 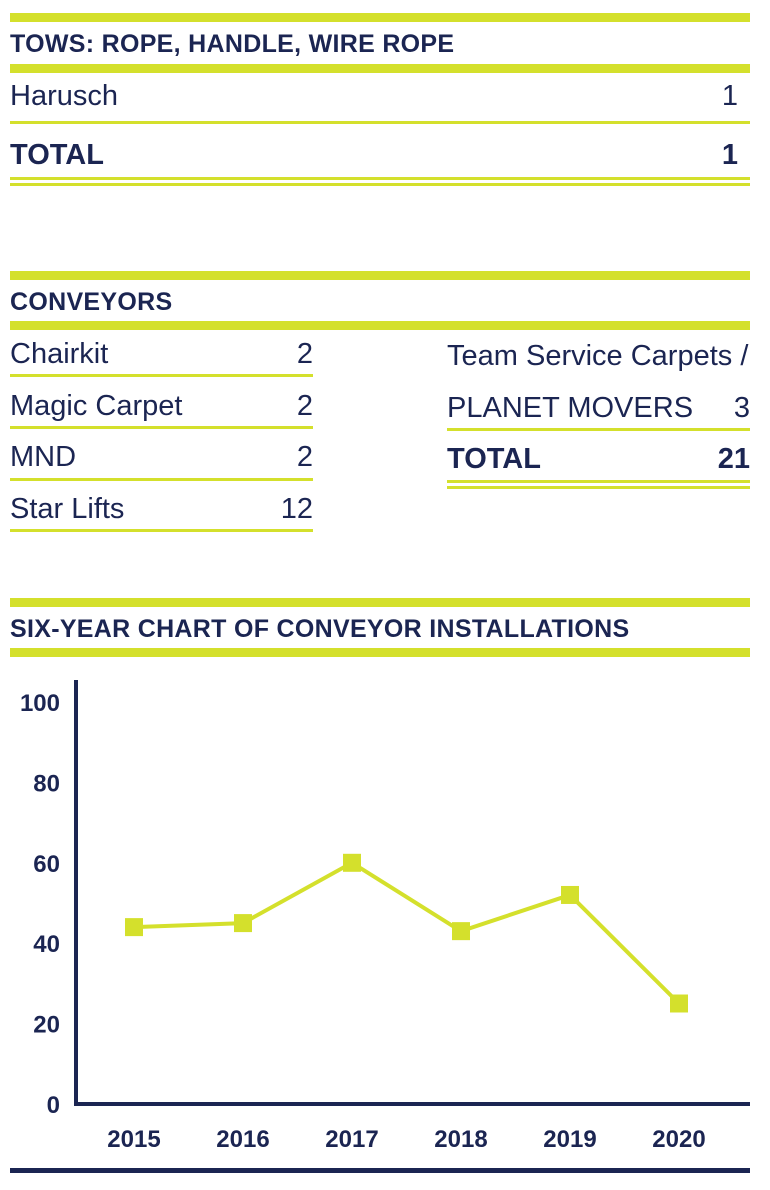 I want to click on y-tick-label: 80, so click(x=46, y=783).